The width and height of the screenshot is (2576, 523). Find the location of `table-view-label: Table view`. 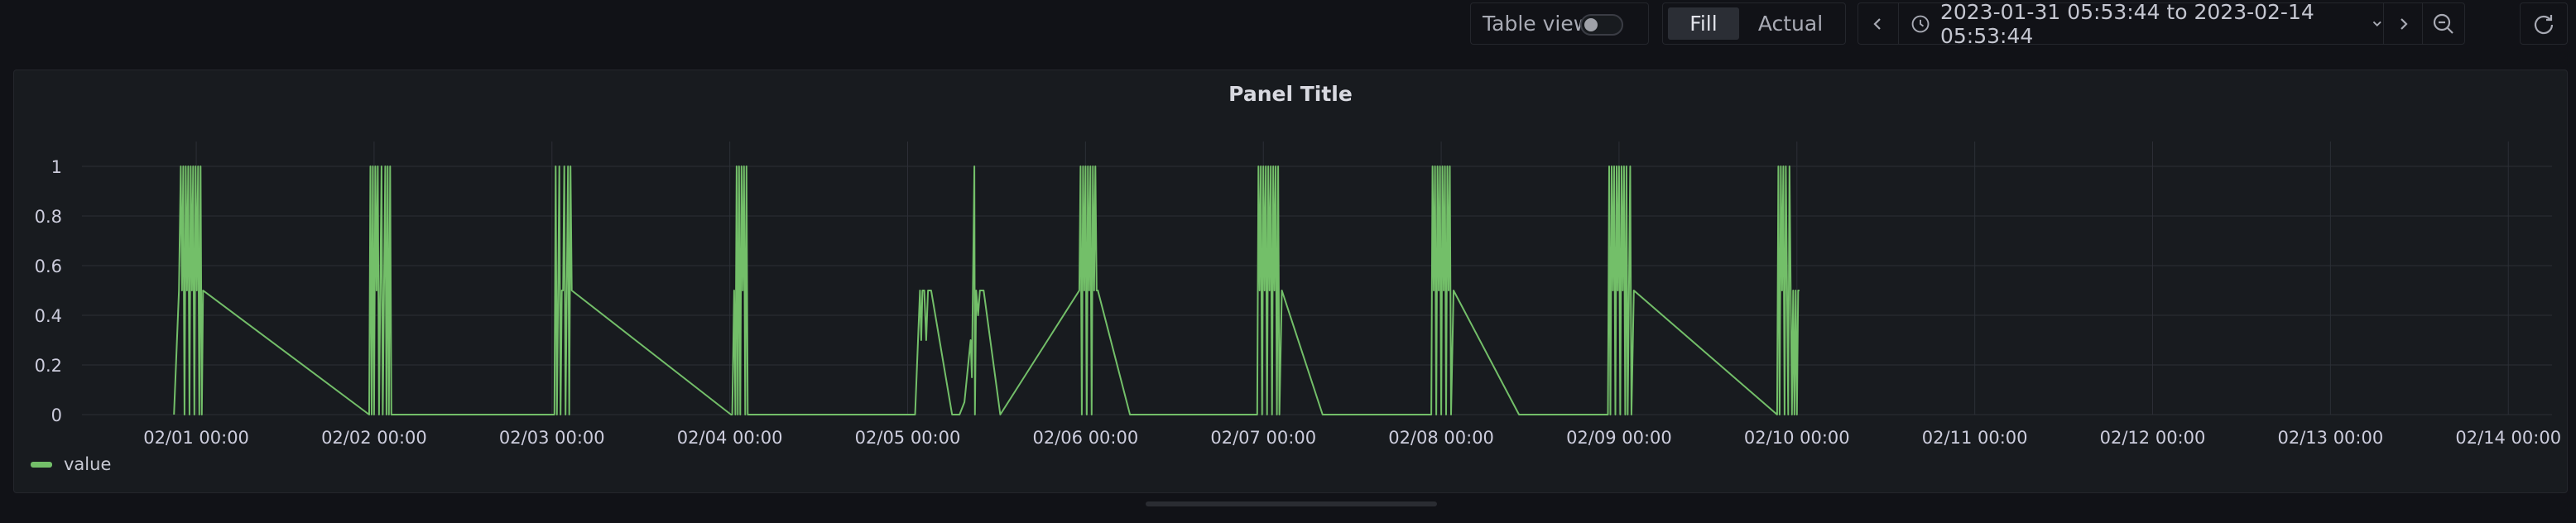

table-view-label: Table view is located at coordinates (1536, 24).